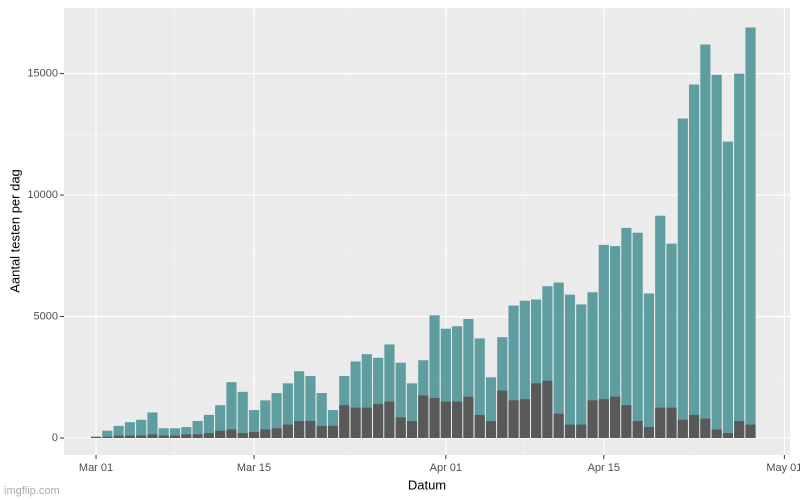  What do you see at coordinates (604, 468) in the screenshot?
I see `x-tick-label: Apr 15` at bounding box center [604, 468].